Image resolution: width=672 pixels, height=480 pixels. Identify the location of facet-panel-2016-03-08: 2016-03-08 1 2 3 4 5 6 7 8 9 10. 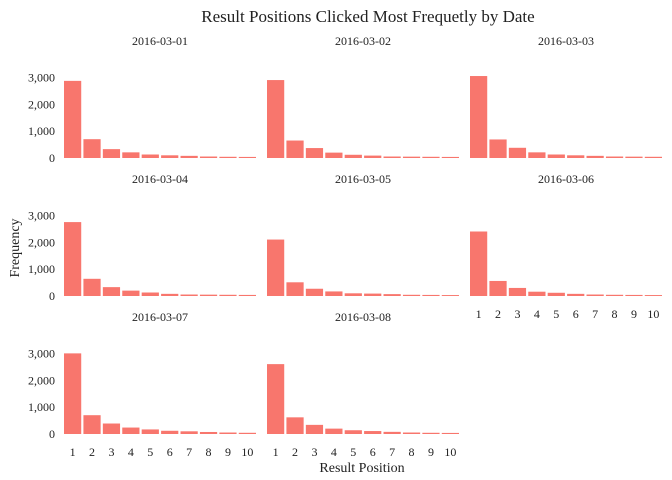
(363, 384).